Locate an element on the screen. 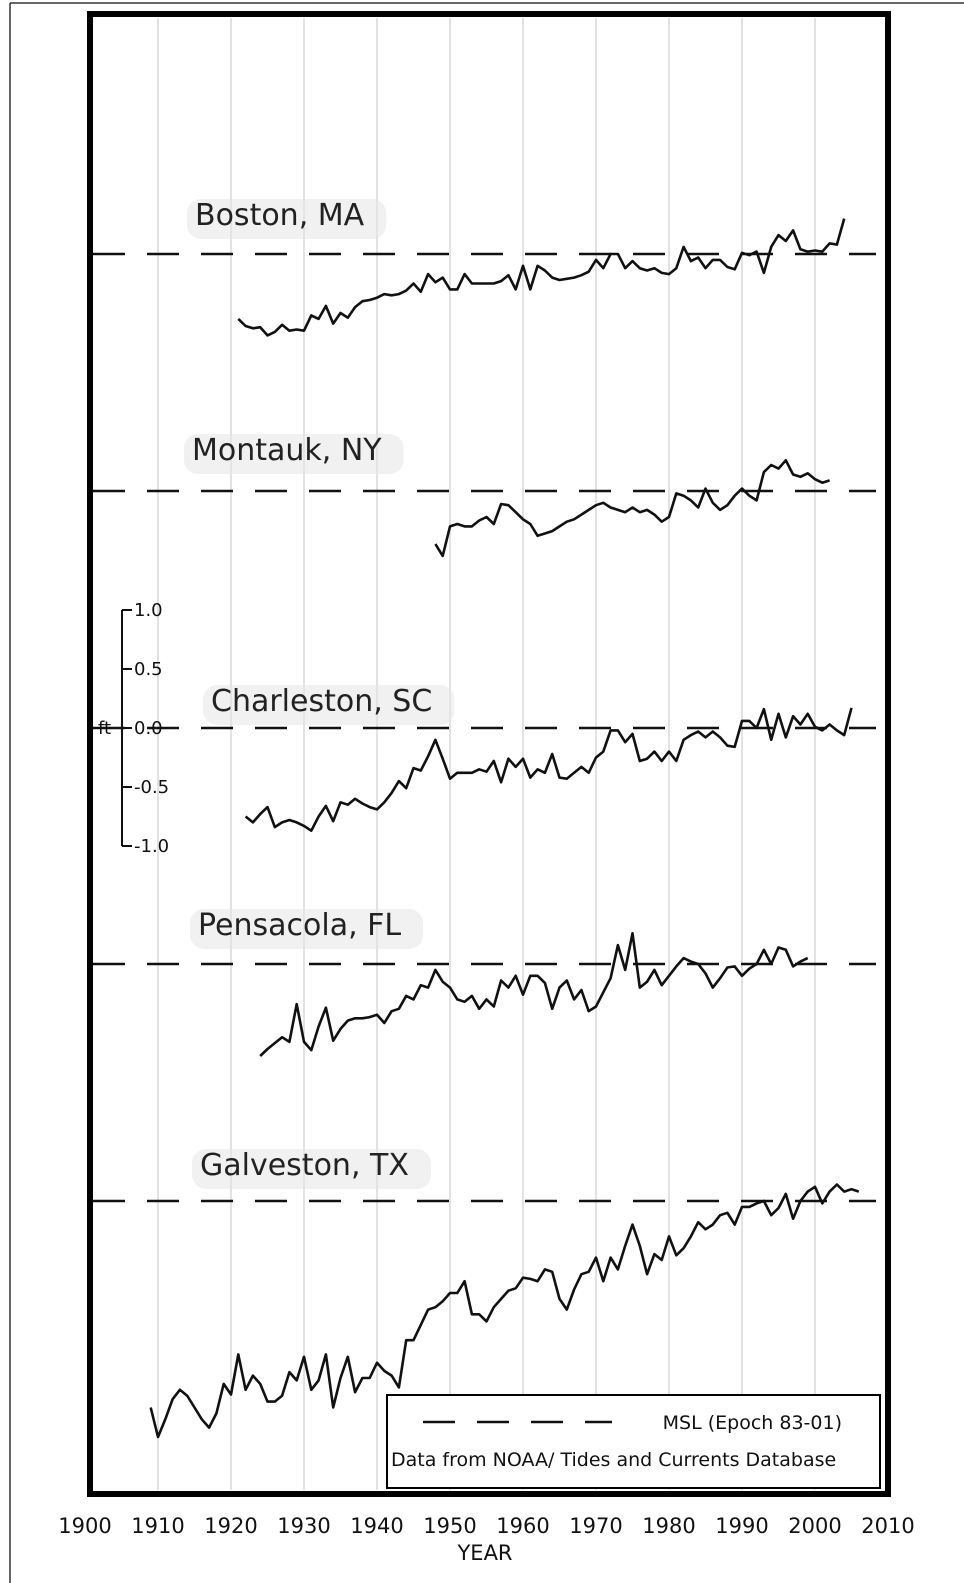  station-label-montauk-ny: Montauk, NY is located at coordinates (287, 450).